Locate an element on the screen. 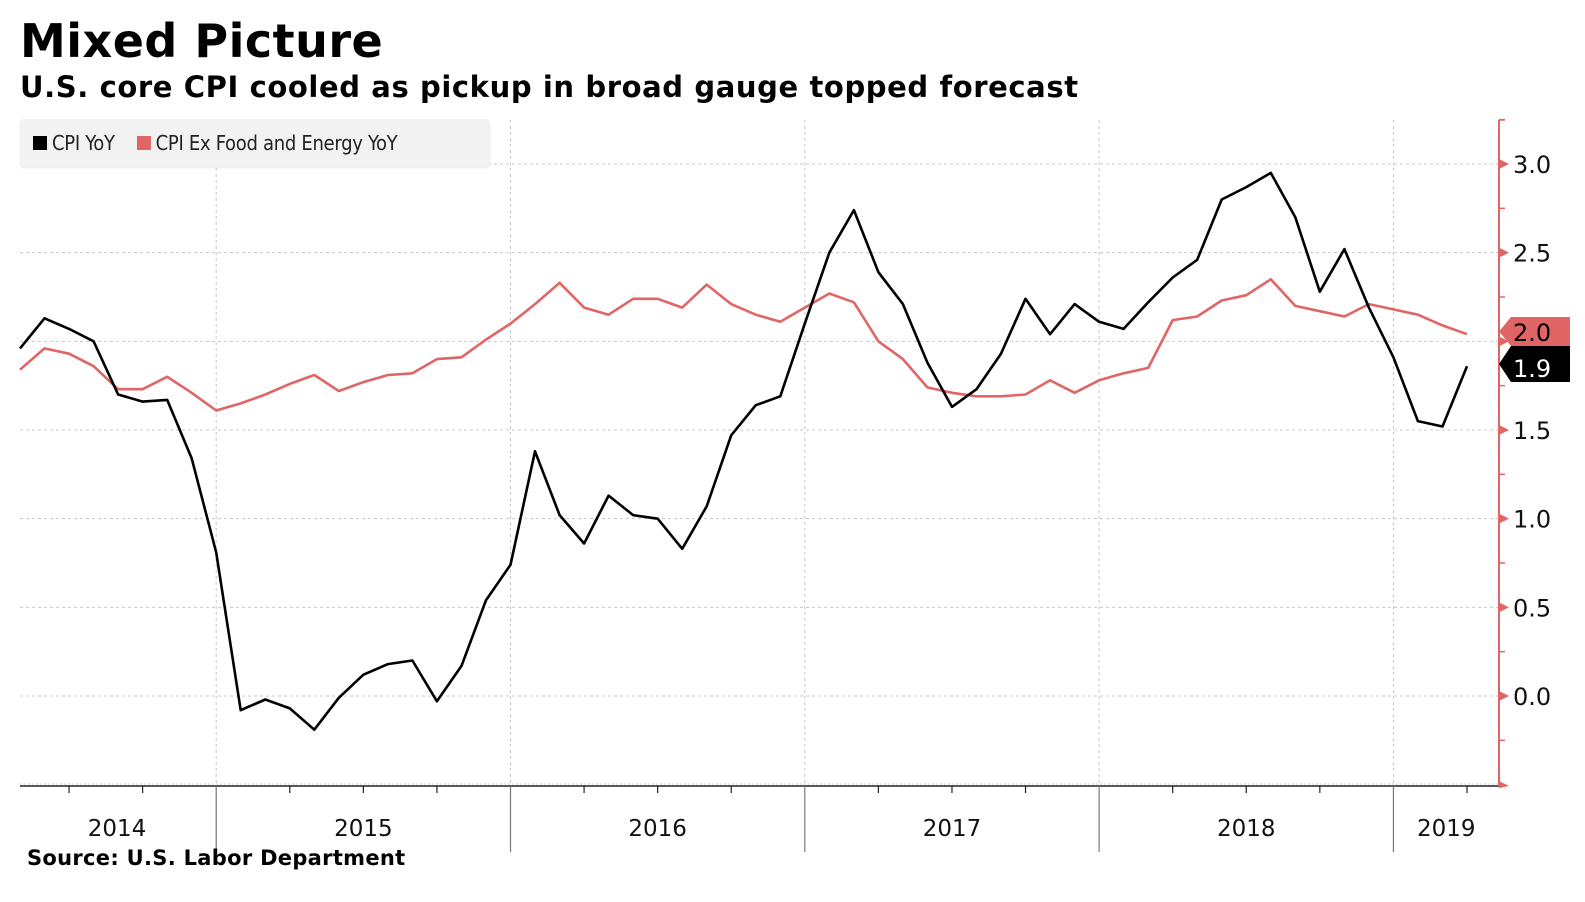  legend-item-cpi: CPI YoY is located at coordinates (74, 143).